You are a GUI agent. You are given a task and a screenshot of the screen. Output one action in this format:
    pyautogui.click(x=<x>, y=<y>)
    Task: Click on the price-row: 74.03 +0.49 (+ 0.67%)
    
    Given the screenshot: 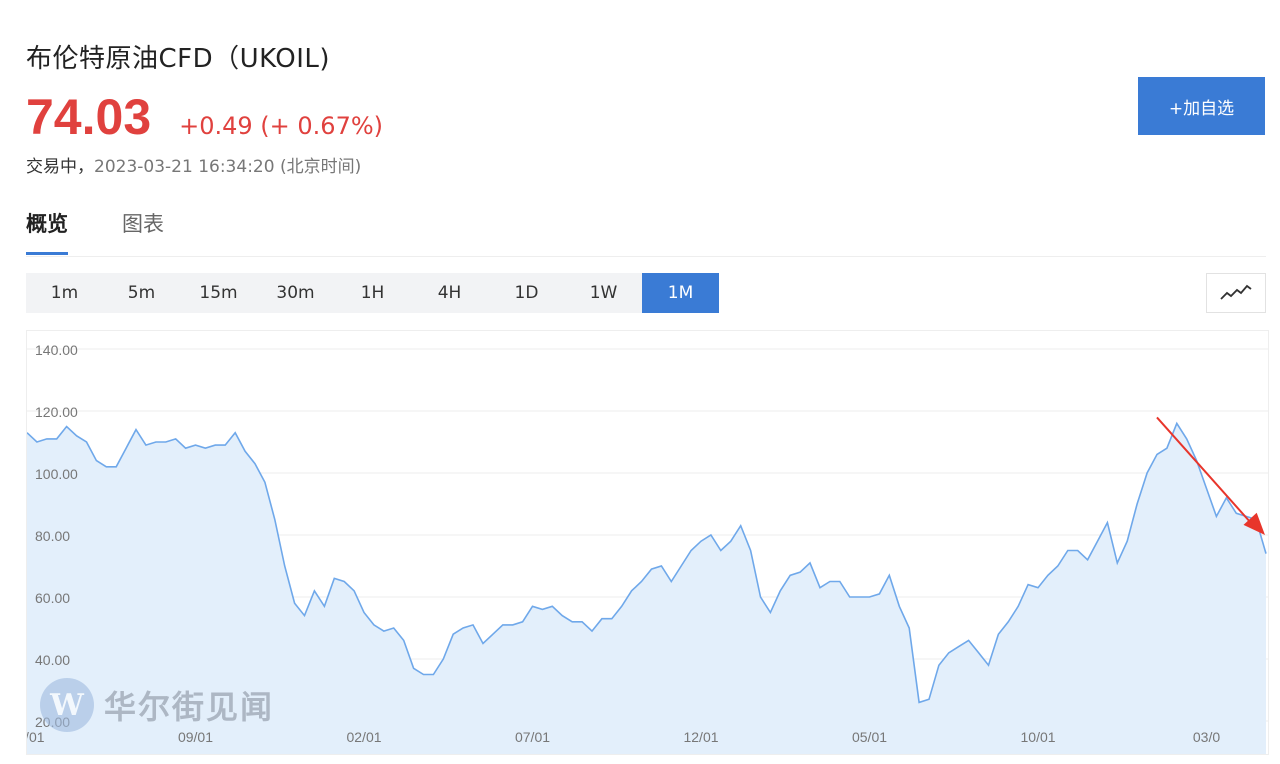 What is the action you would take?
    pyautogui.click(x=204, y=117)
    